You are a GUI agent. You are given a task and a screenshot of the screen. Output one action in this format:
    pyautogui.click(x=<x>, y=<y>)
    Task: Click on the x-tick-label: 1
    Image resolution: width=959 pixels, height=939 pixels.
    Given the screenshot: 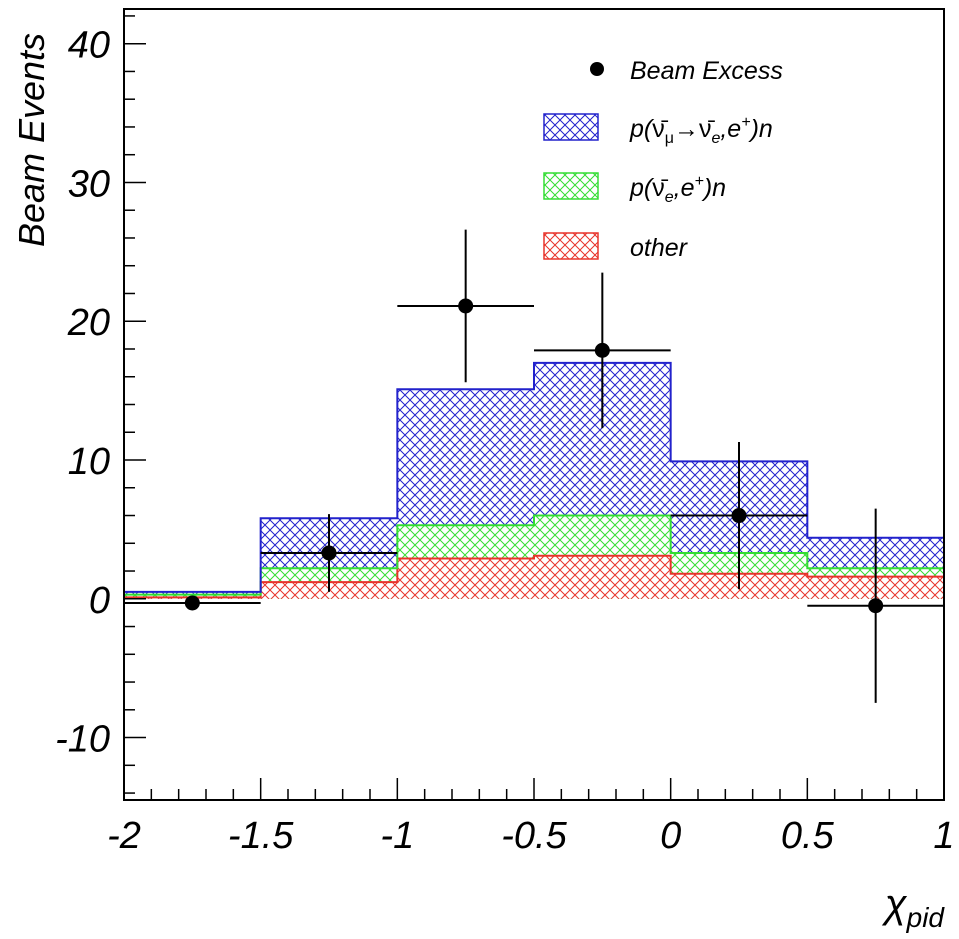 What is the action you would take?
    pyautogui.click(x=943, y=836)
    